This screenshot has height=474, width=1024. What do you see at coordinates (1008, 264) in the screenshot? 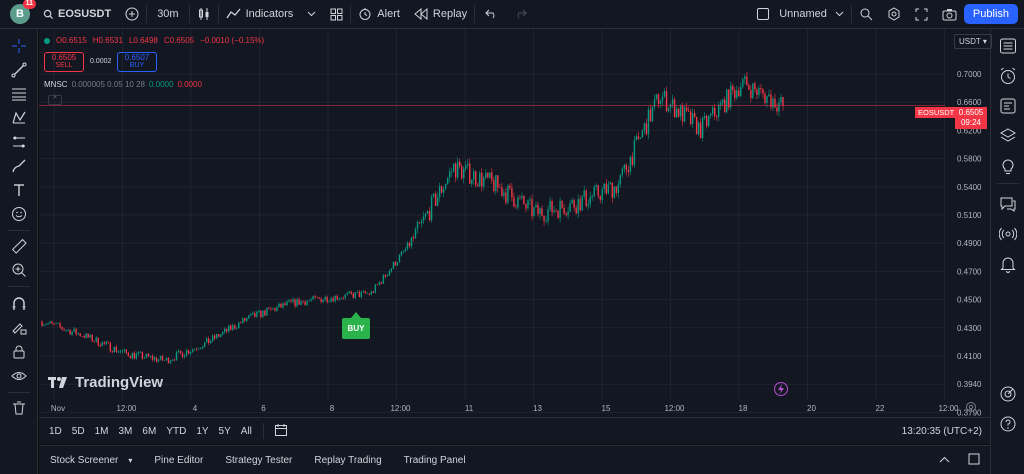
I see `notifications-button` at bounding box center [1008, 264].